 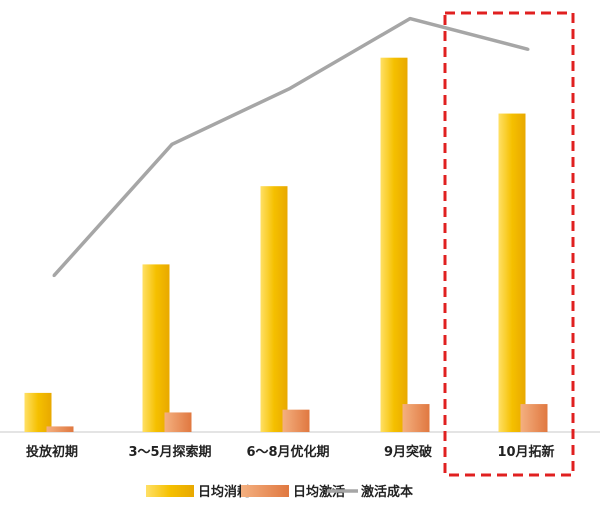 I want to click on x-tick-label-5: 10月拓新, so click(x=525, y=452).